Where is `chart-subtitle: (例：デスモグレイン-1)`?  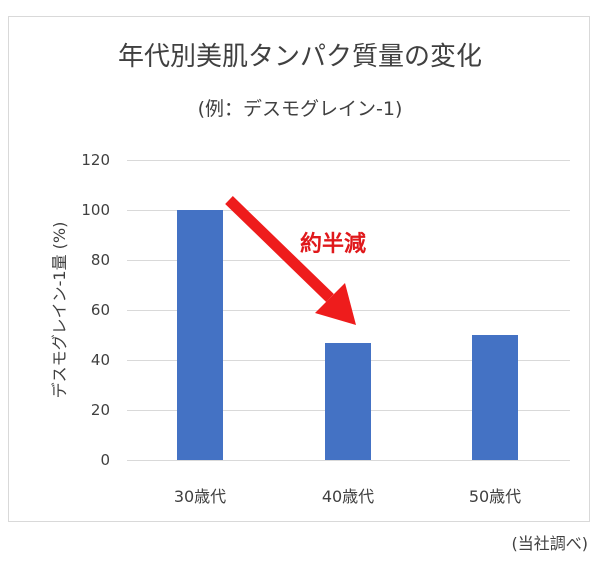 chart-subtitle: (例：デスモグレイン-1) is located at coordinates (300, 109).